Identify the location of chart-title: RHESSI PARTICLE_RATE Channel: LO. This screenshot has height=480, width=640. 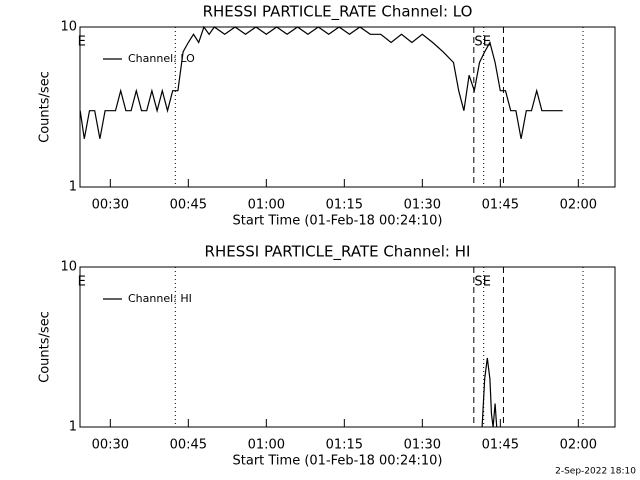
(338, 12).